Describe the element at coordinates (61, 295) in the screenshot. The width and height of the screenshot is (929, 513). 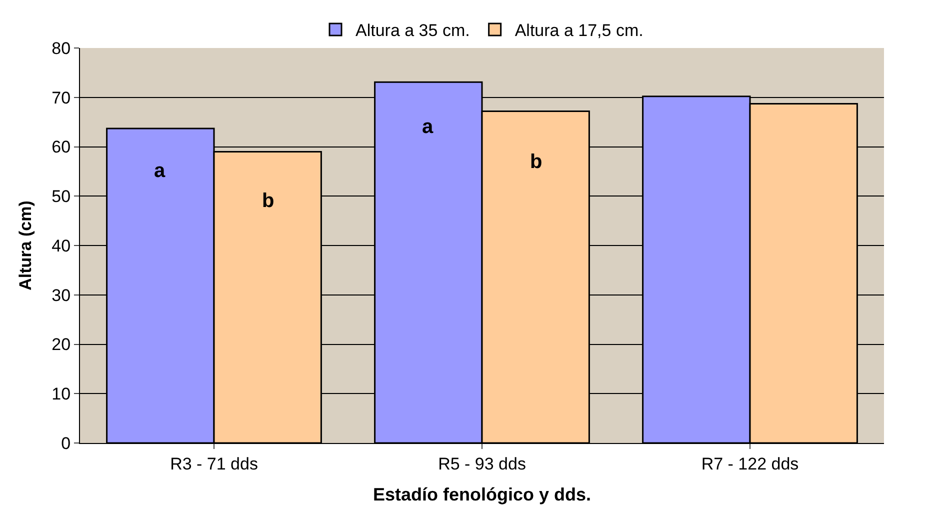
I see `y-tick-label: 30` at that location.